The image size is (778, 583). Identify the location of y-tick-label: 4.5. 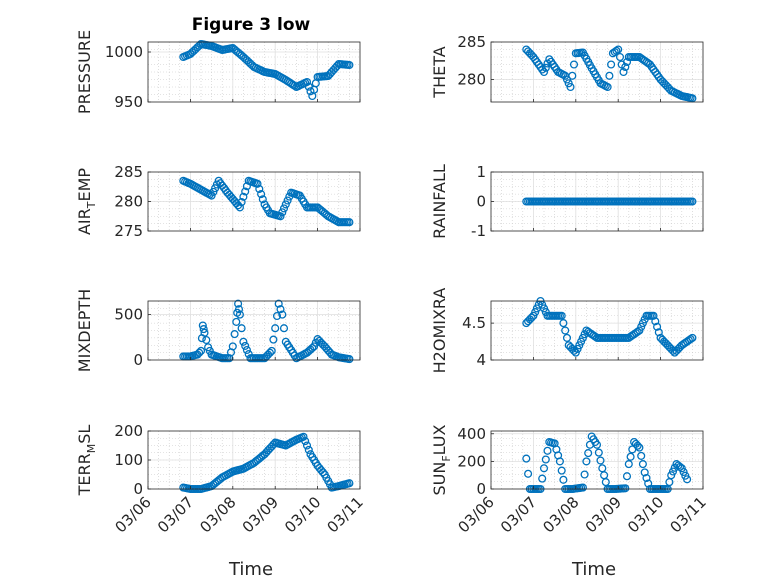
(474, 323).